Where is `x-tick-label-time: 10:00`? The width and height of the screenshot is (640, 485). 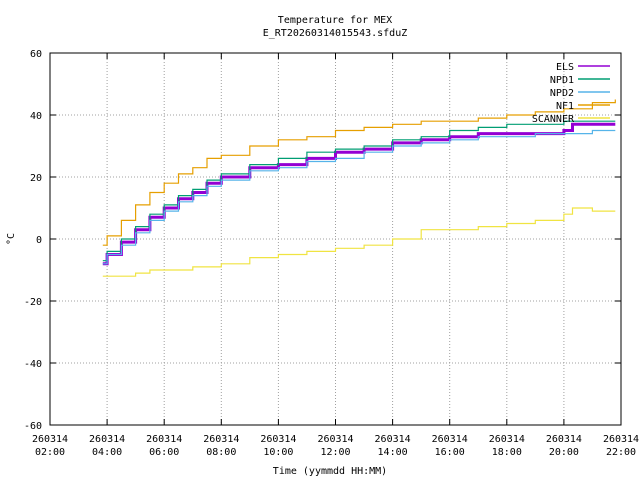 x-tick-label-time: 10:00 is located at coordinates (278, 452).